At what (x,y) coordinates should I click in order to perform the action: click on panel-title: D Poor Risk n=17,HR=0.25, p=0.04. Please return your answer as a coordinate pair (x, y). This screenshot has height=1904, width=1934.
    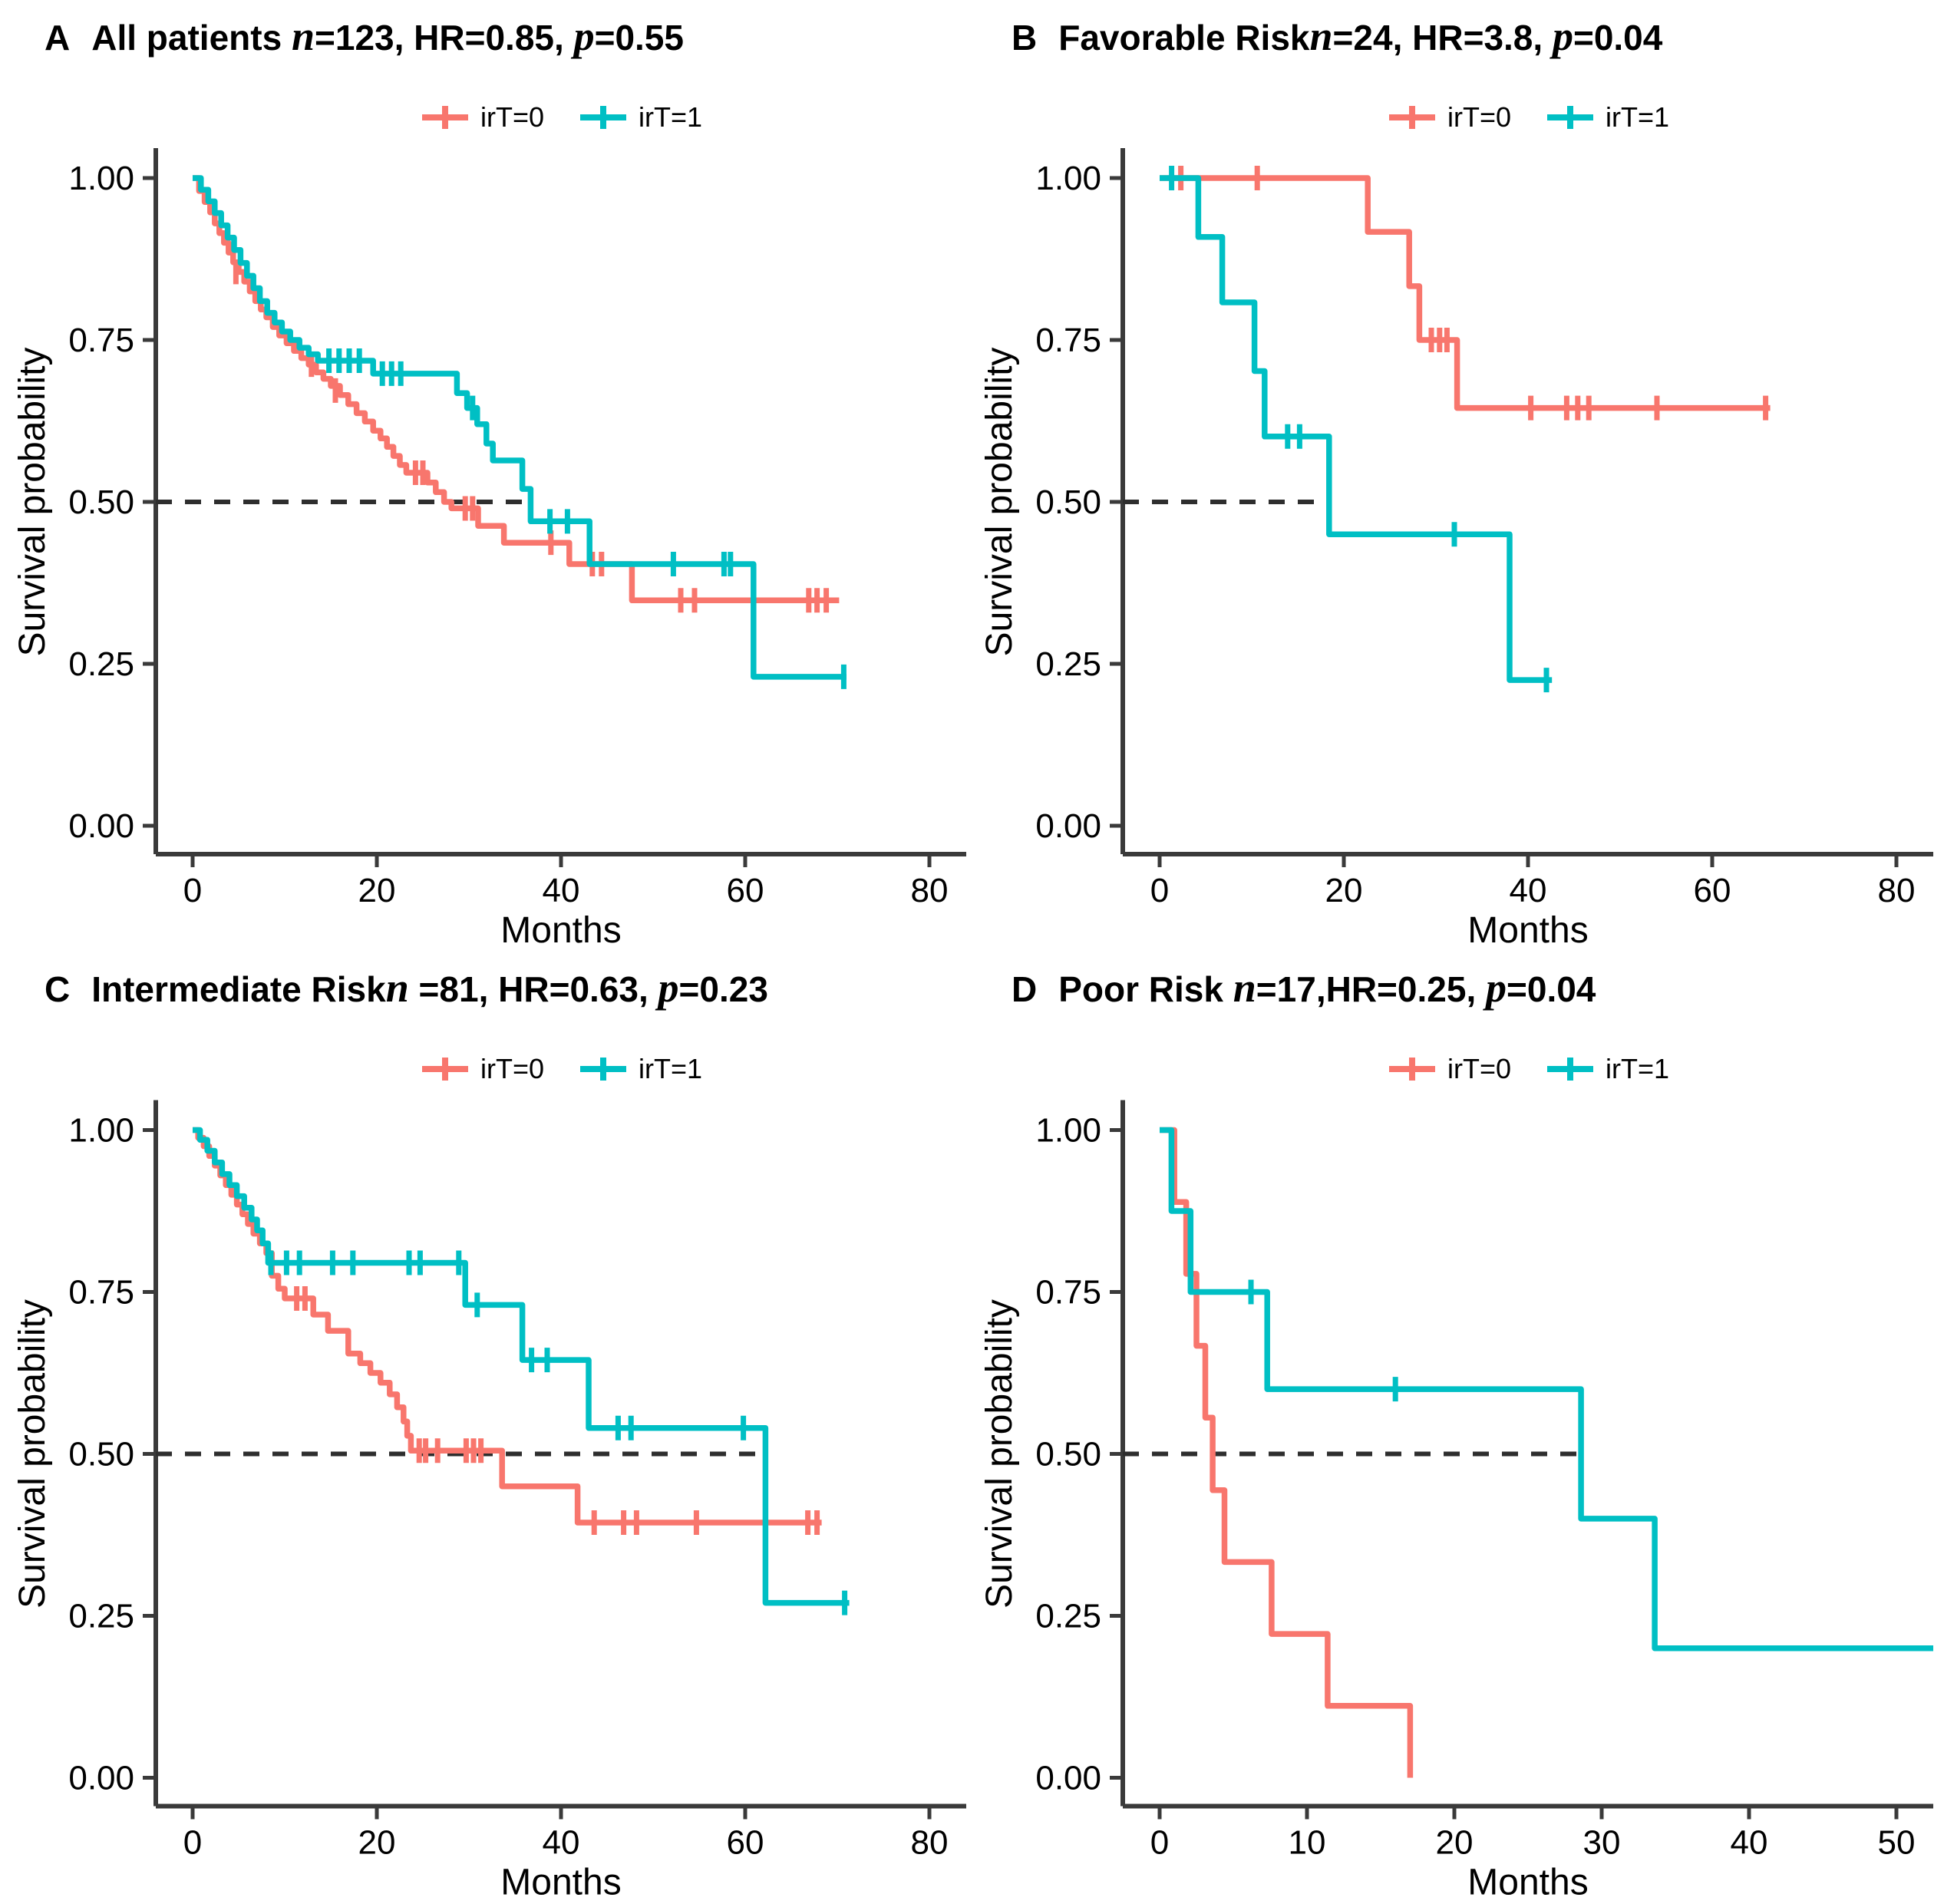
    Looking at the image, I should click on (1304, 987).